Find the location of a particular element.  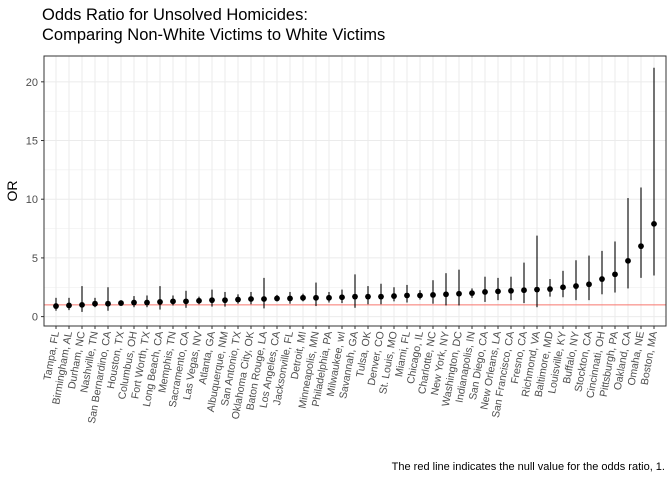

y-tick-label: 10 is located at coordinates (32, 200).